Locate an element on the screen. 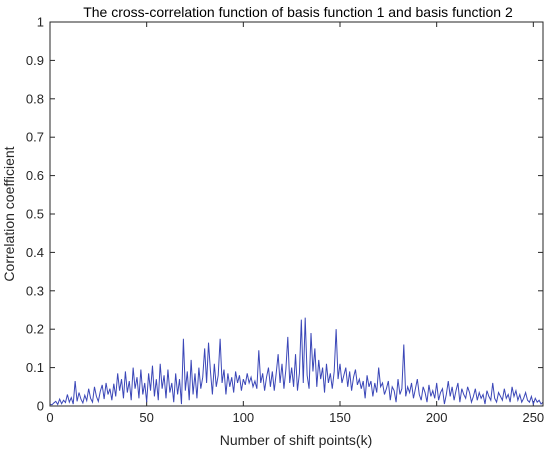 This screenshot has height=453, width=550. x-tick-label: 0 is located at coordinates (49, 417).